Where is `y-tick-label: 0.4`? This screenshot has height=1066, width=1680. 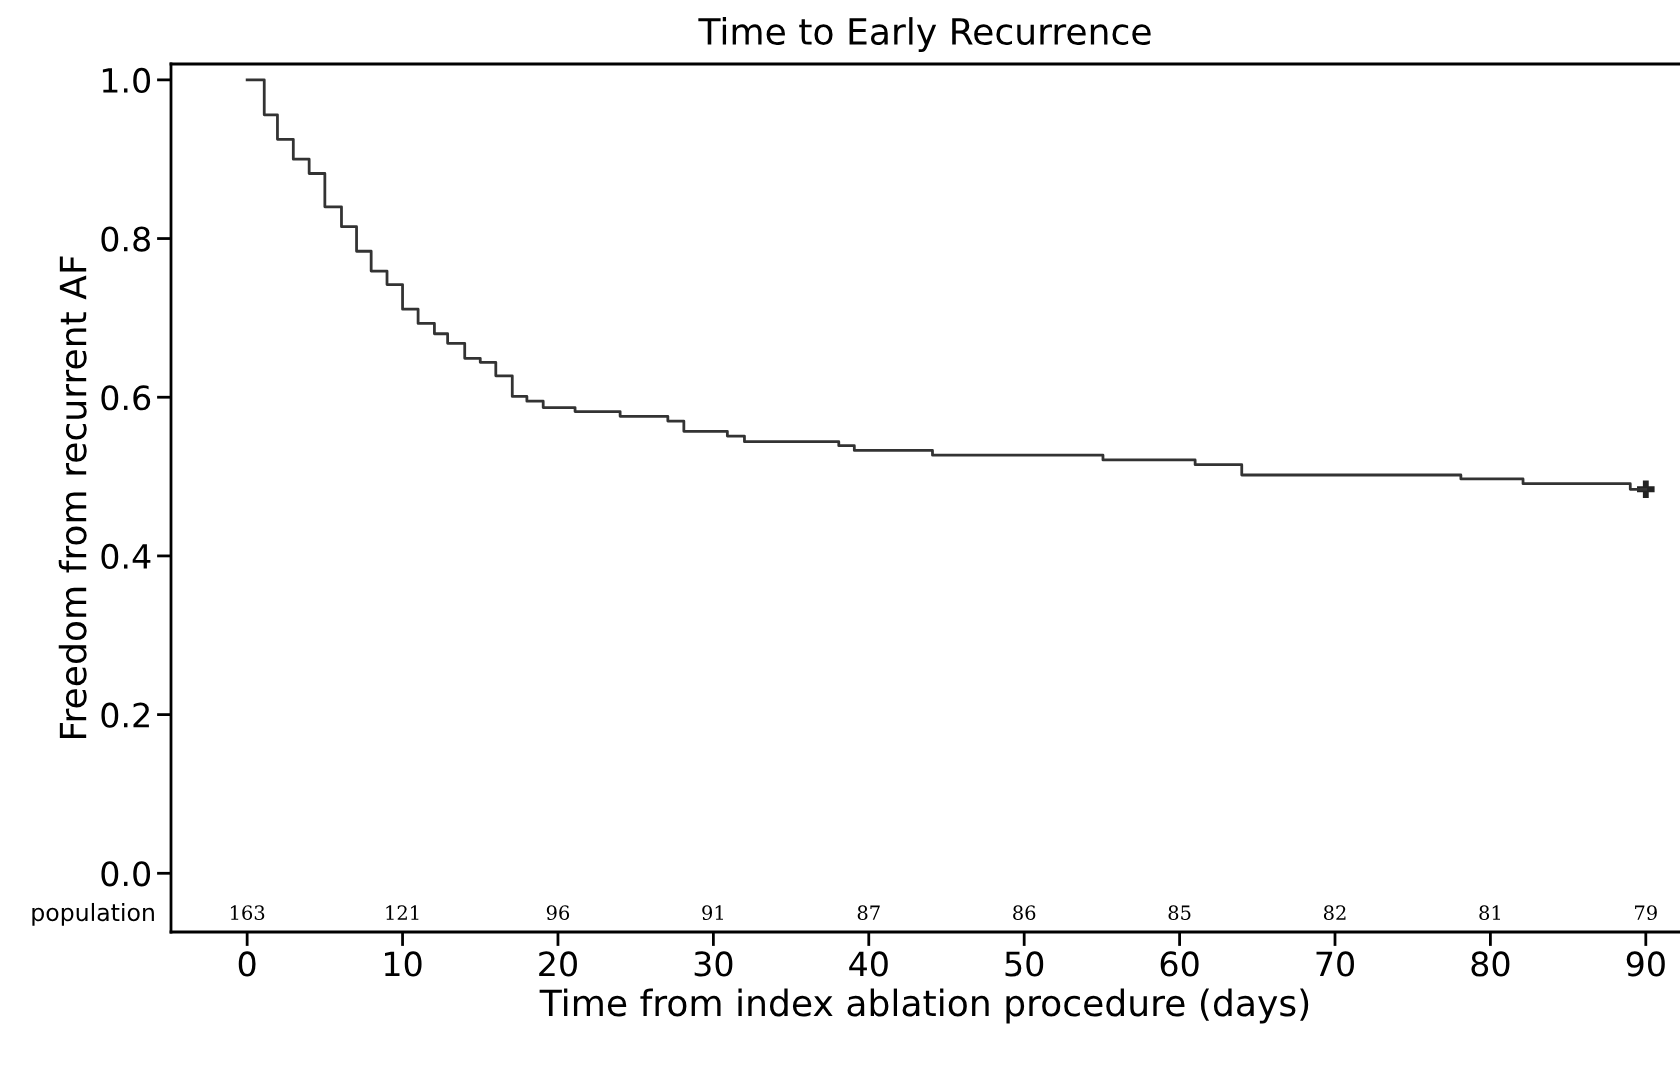 y-tick-label: 0.4 is located at coordinates (126, 556).